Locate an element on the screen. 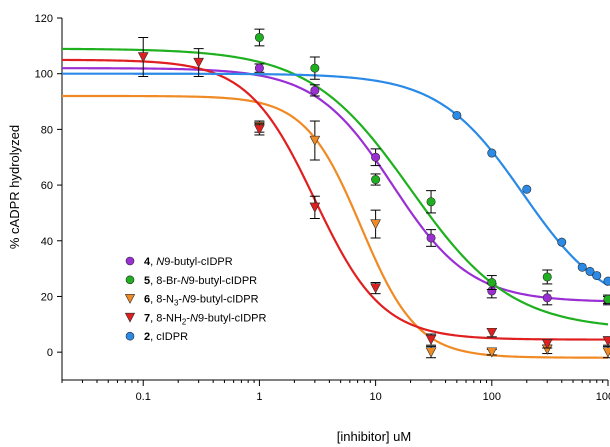  legend-text-part: 3 is located at coordinates (176, 303).